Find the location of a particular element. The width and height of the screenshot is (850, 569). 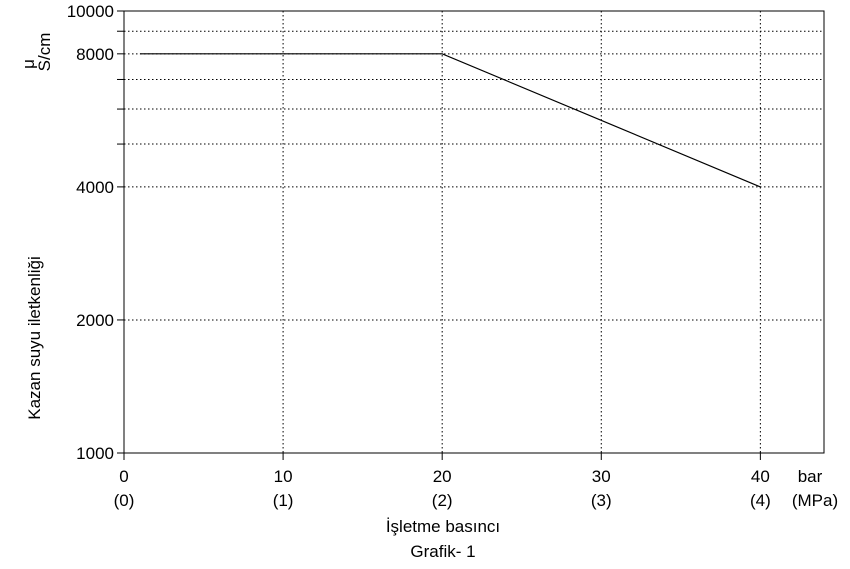

x-tick-label: 10 is located at coordinates (283, 476).